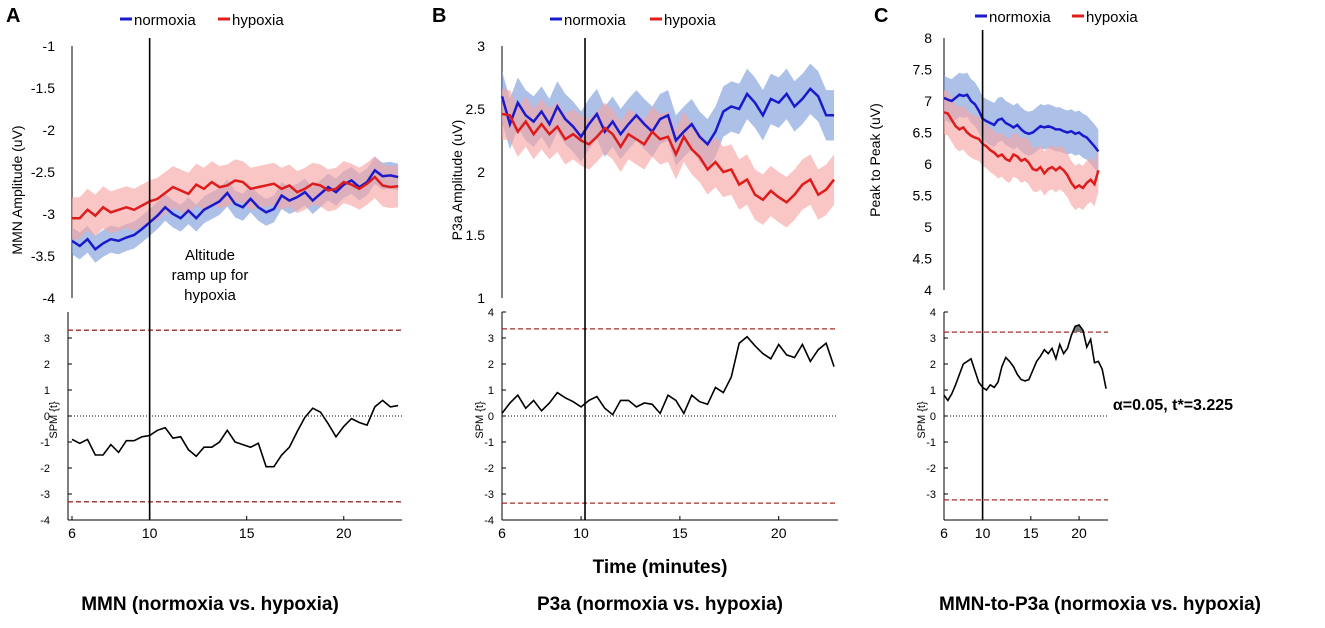 This screenshot has width=1325, height=628. I want to click on annotation-line-2: ramp up for, so click(210, 275).